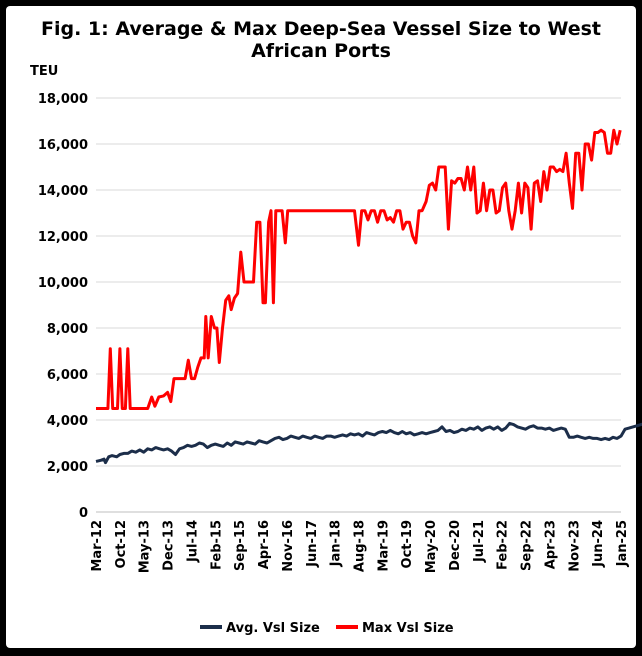 The image size is (642, 656). I want to click on x-tick-label: Mar-12, so click(97, 546).